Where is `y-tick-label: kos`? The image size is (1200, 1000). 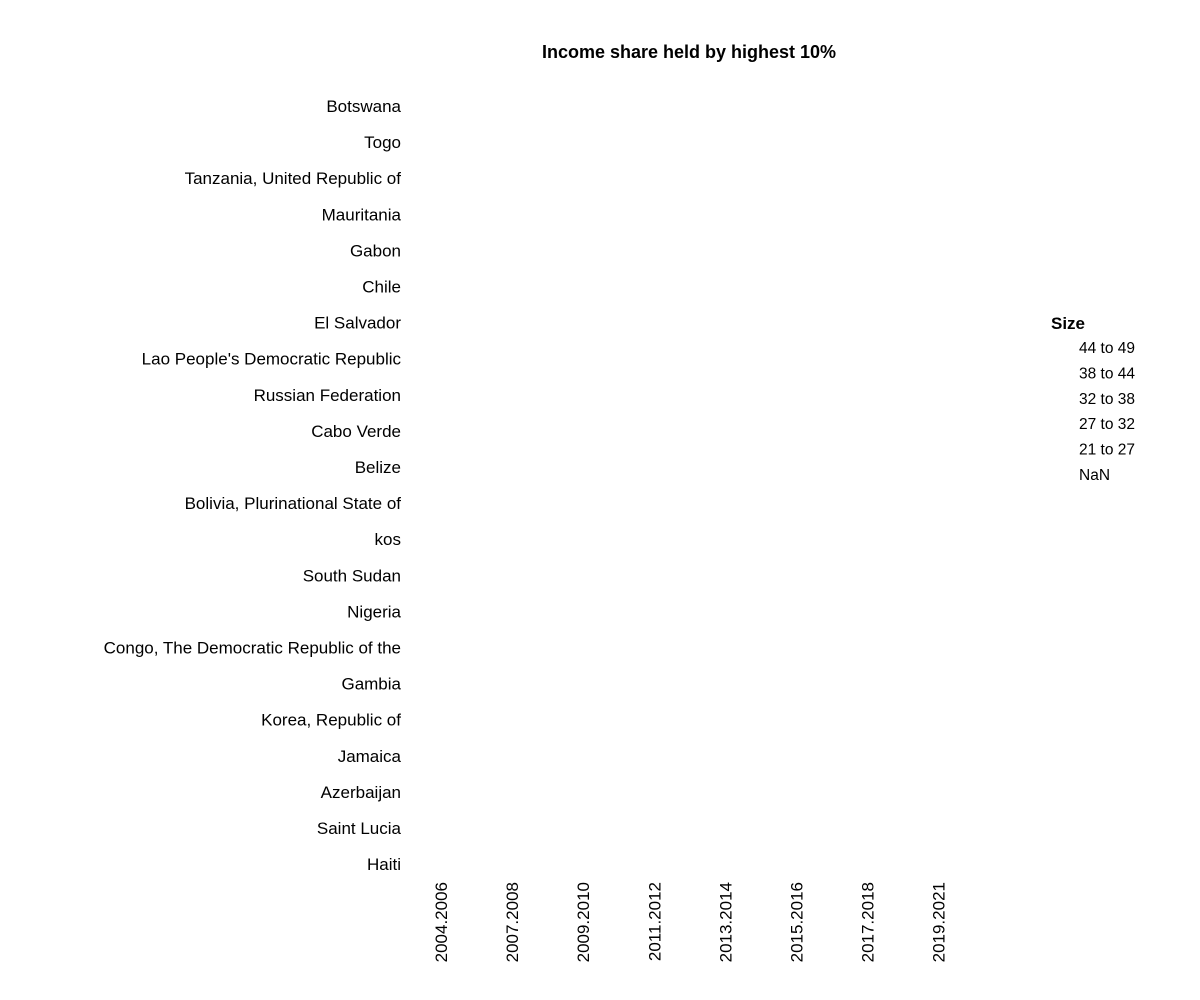 y-tick-label: kos is located at coordinates (388, 539).